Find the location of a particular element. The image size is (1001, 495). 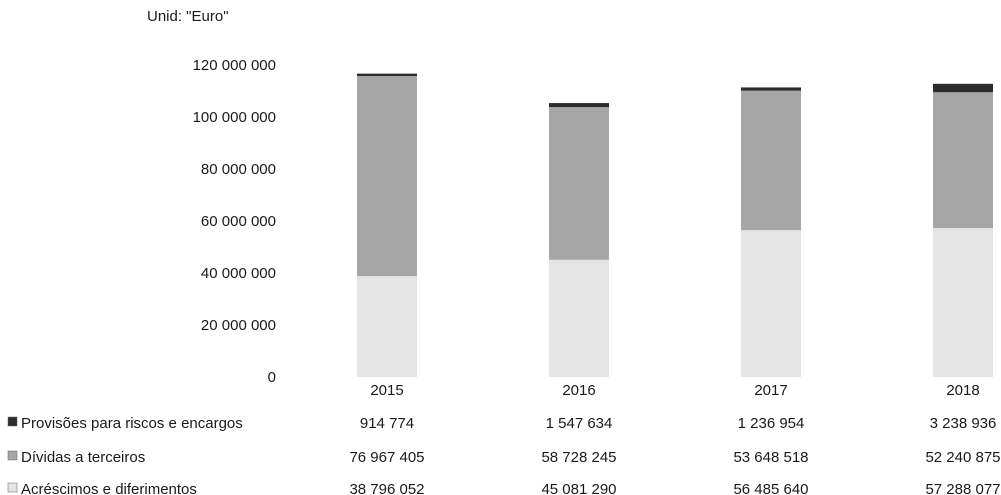

data-table-value: 1 547 634 is located at coordinates (579, 423).